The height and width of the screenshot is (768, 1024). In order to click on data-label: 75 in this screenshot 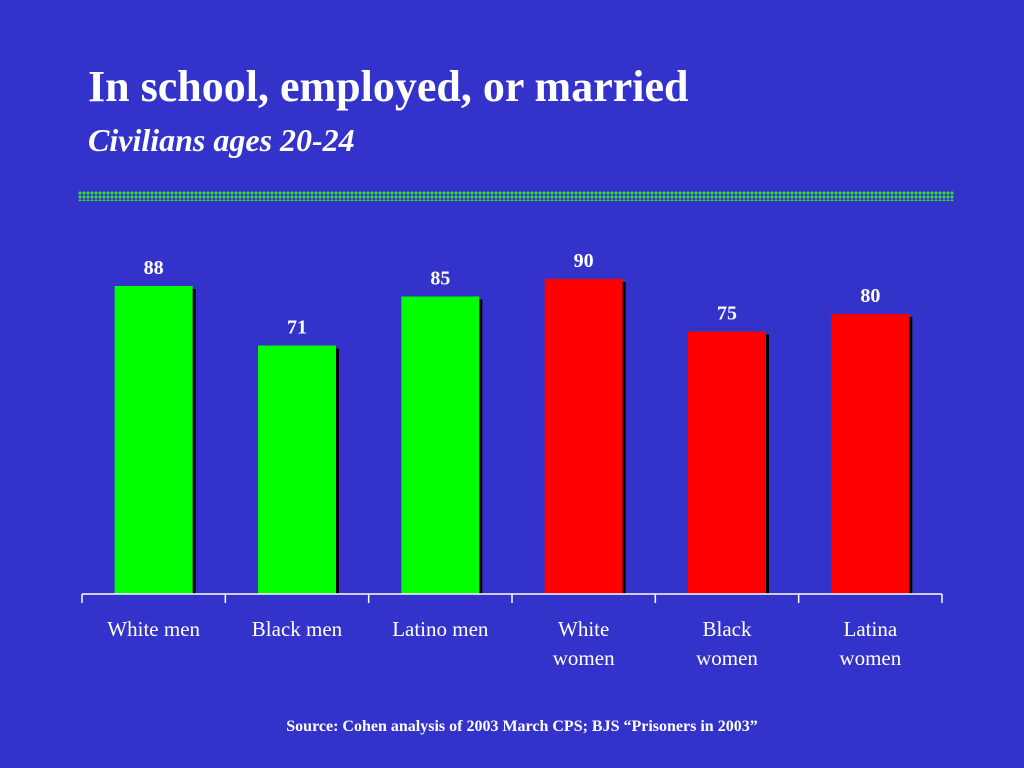, I will do `click(727, 314)`.